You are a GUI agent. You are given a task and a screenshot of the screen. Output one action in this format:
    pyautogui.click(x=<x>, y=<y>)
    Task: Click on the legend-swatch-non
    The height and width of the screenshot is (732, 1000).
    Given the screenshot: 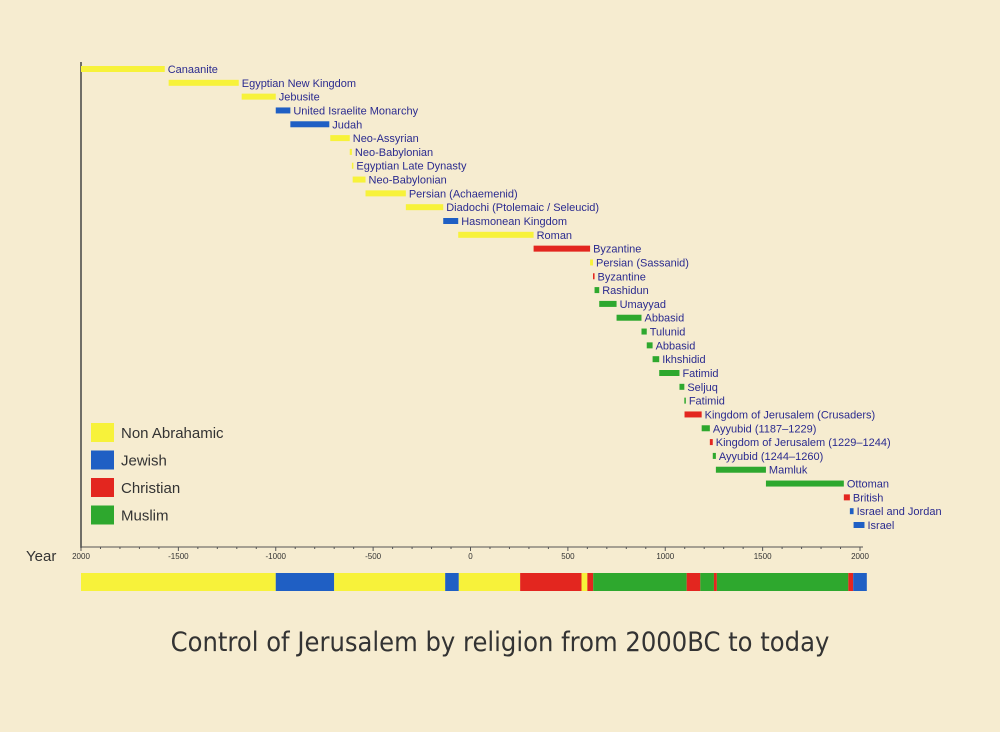 What is the action you would take?
    pyautogui.click(x=102, y=432)
    